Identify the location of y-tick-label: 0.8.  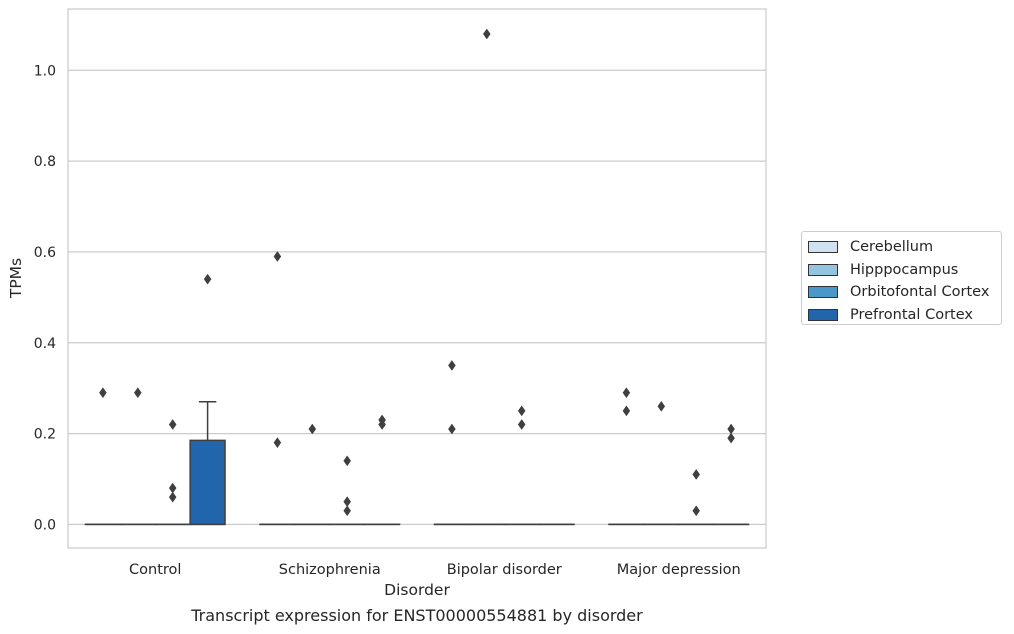
(45, 162).